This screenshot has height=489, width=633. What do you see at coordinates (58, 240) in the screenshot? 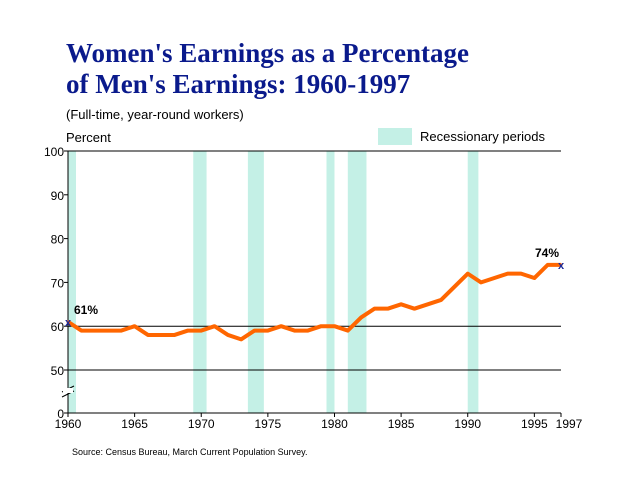
I see `y-tick-label: 80` at bounding box center [58, 240].